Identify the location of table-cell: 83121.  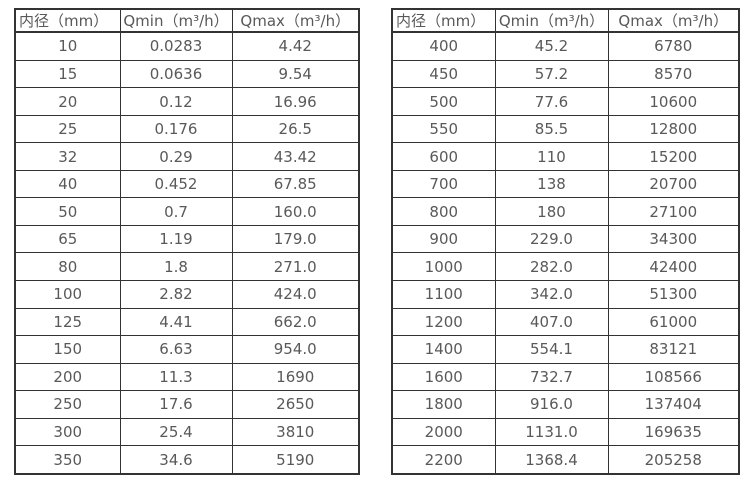
(673, 349).